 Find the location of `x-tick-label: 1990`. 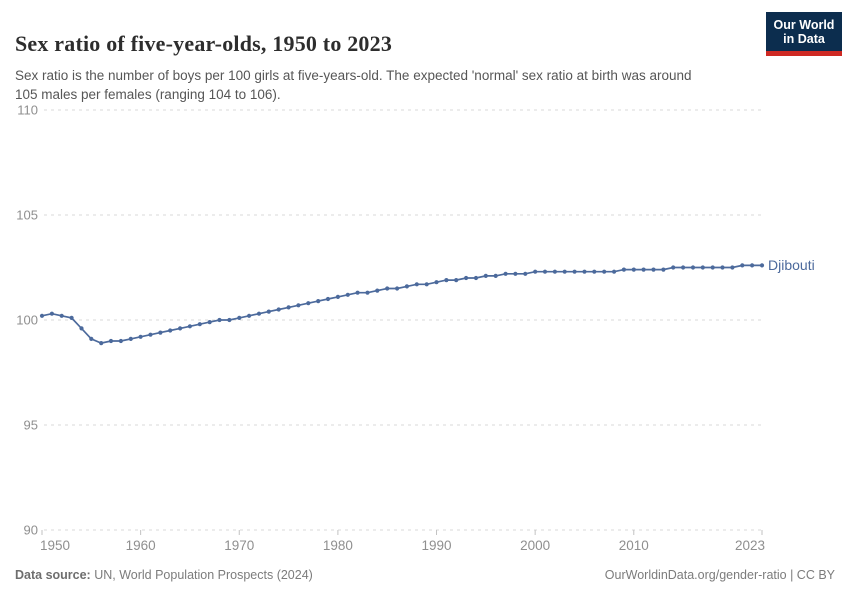

x-tick-label: 1990 is located at coordinates (436, 545).